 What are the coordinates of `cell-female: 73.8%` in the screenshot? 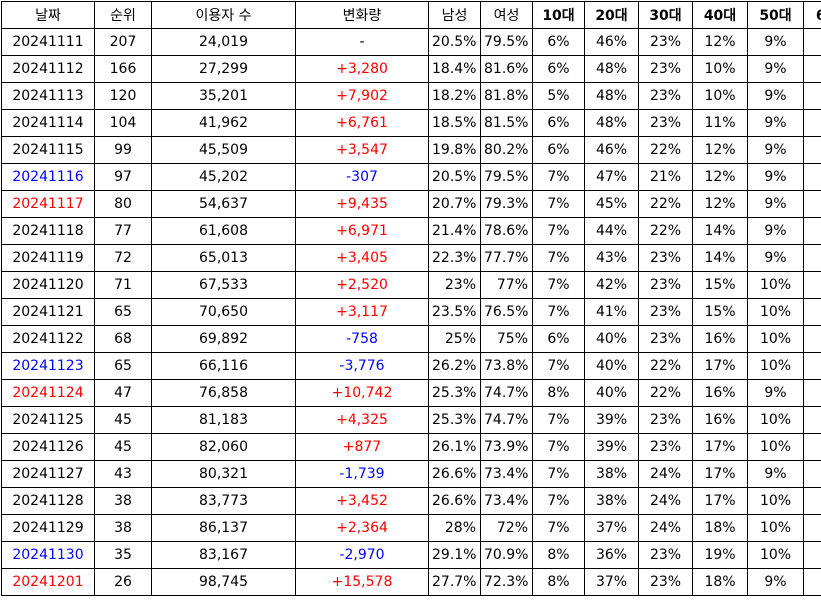 It's located at (507, 366).